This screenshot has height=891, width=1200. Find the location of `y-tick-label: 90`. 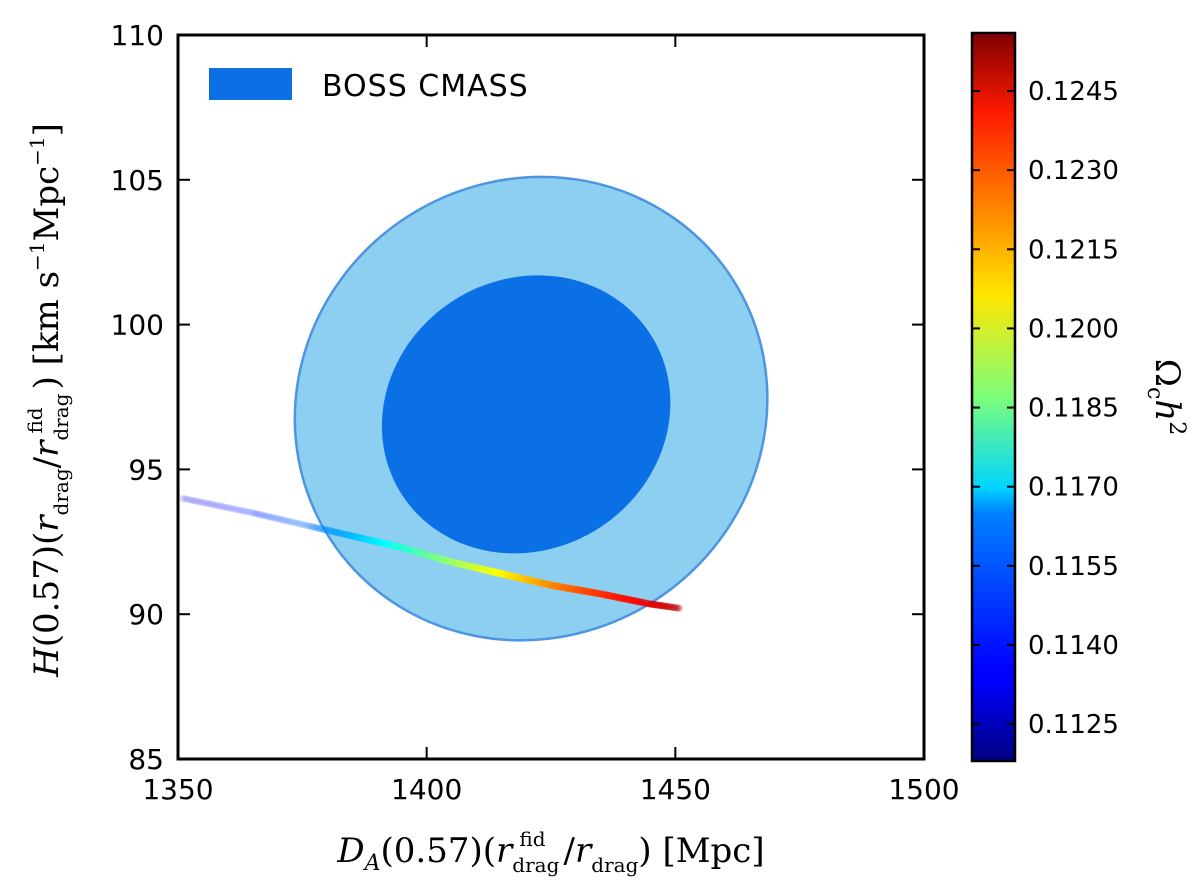

y-tick-label: 90 is located at coordinates (146, 614).